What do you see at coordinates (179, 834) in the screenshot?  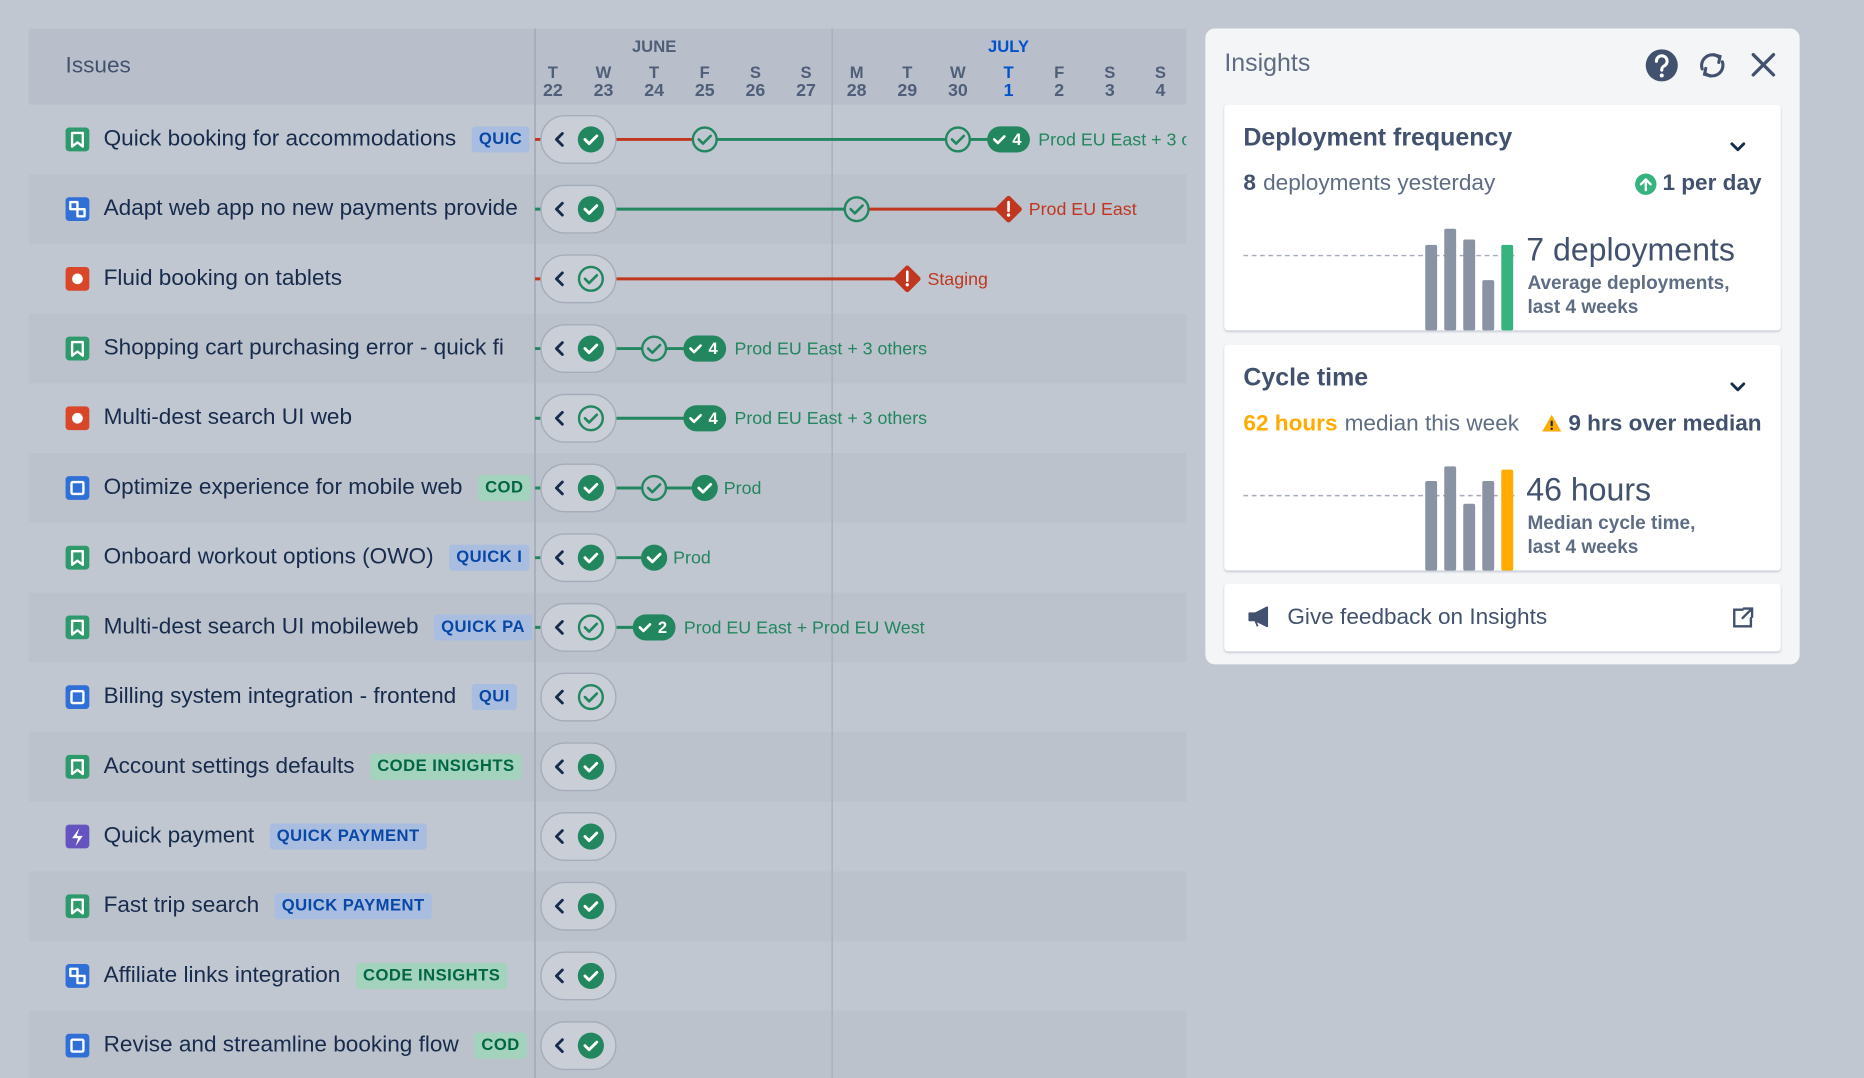 I see `issue-title: Quick payment` at bounding box center [179, 834].